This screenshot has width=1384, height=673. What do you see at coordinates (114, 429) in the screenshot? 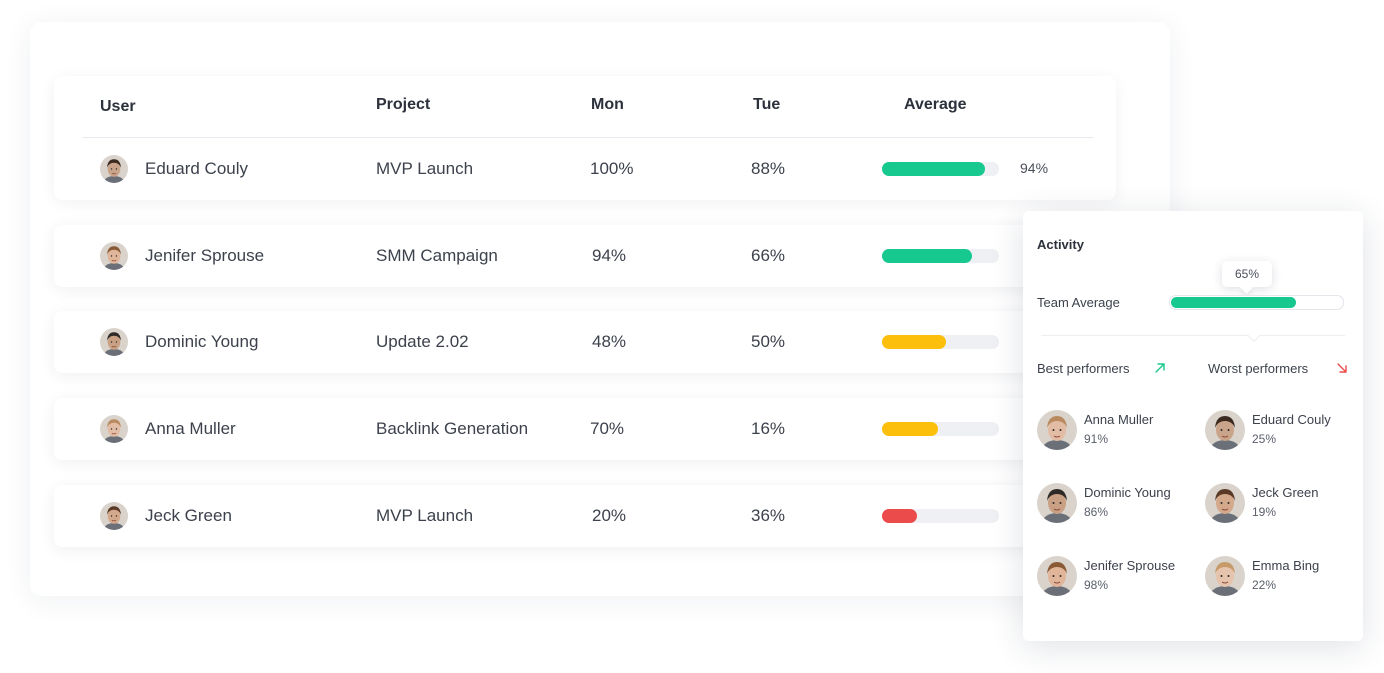
I see `avatar-anna-icon` at bounding box center [114, 429].